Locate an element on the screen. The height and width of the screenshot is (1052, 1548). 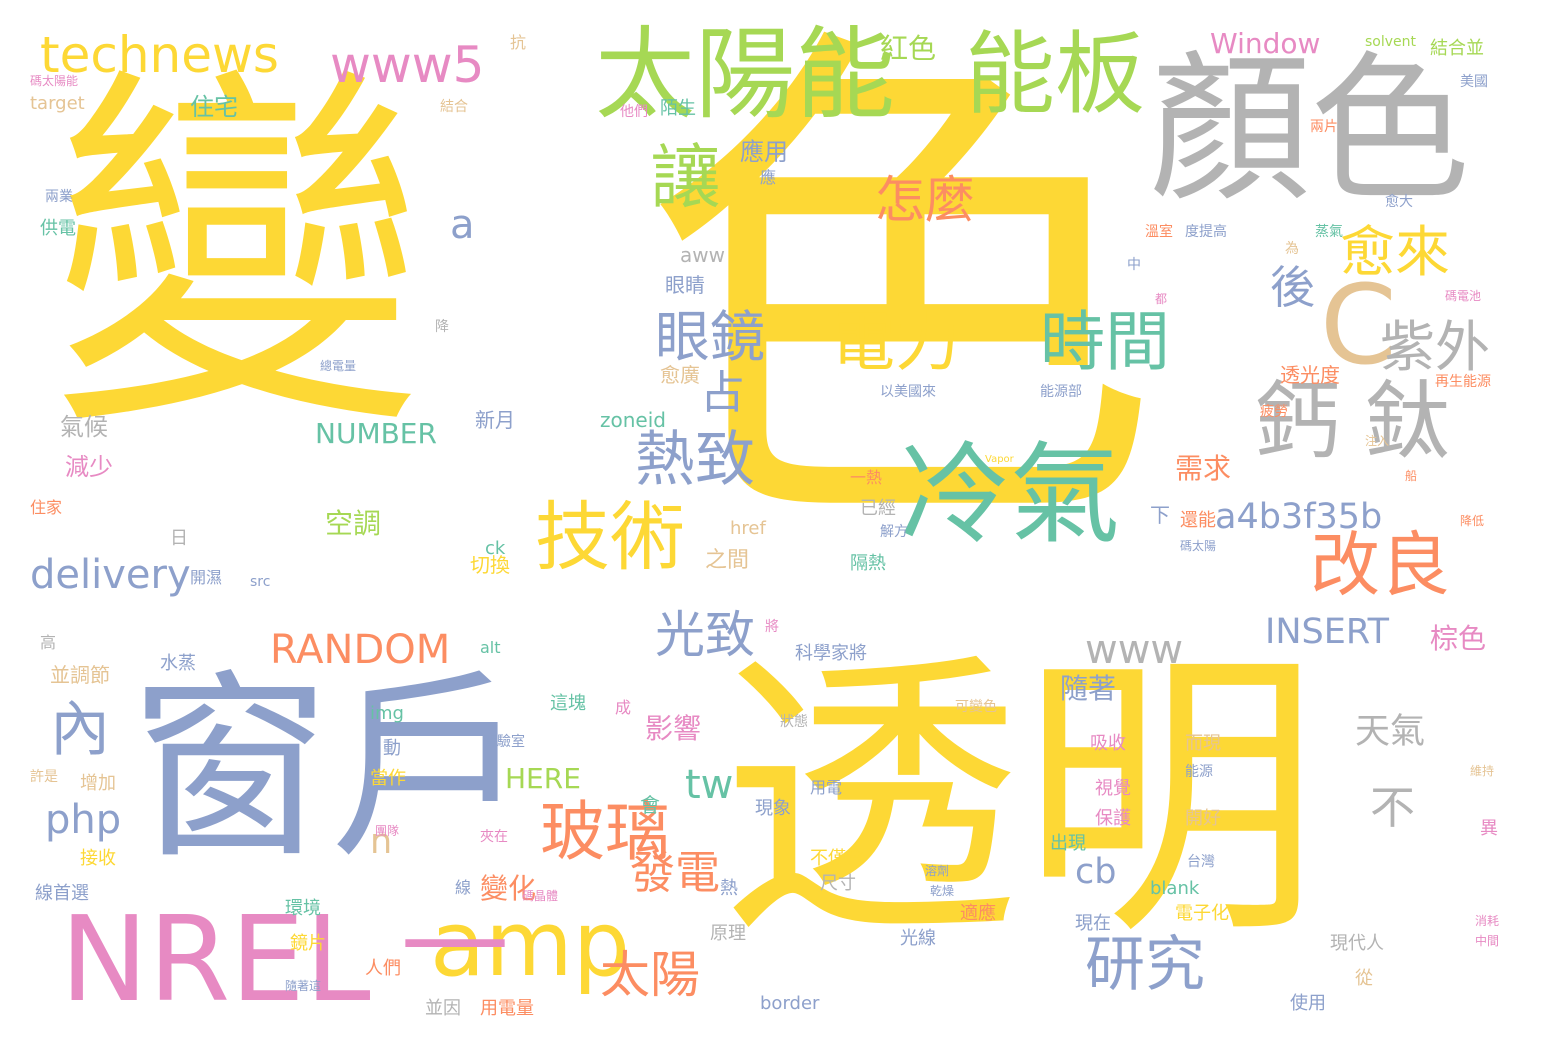
word-78: src is located at coordinates (260, 582).